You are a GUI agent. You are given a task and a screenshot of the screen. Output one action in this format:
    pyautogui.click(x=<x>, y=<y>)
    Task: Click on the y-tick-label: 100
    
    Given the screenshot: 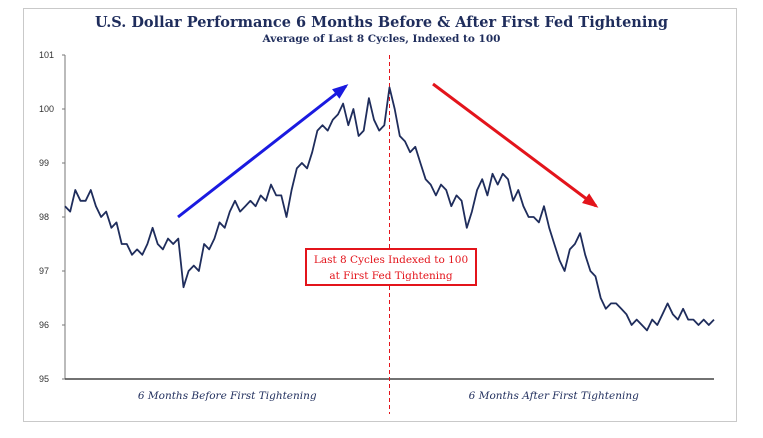 What is the action you would take?
    pyautogui.click(x=46, y=109)
    